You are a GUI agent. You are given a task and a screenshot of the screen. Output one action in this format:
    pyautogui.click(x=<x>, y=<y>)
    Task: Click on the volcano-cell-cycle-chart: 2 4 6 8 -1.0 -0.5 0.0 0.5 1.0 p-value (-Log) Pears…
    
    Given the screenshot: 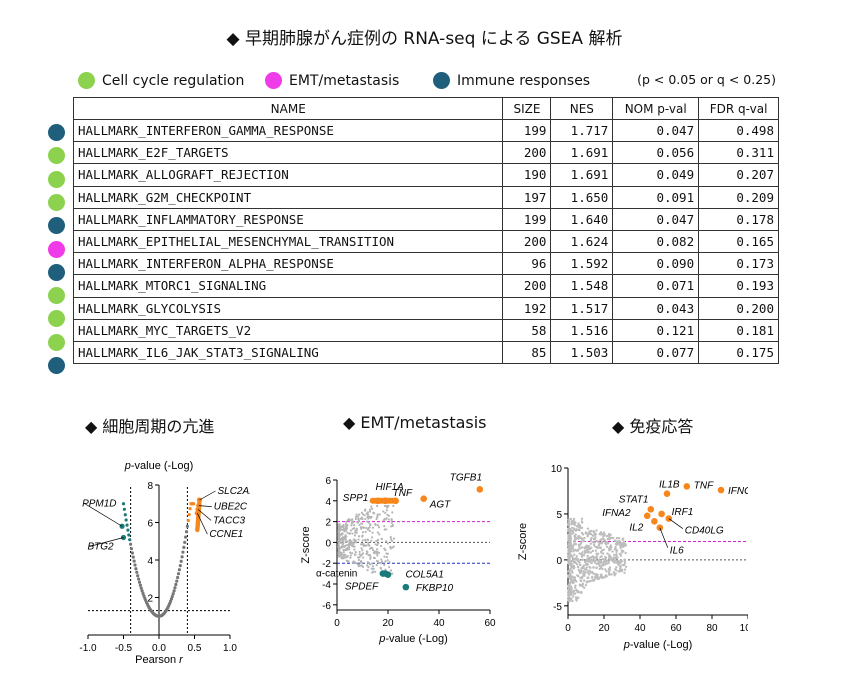 What is the action you would take?
    pyautogui.click(x=164, y=563)
    